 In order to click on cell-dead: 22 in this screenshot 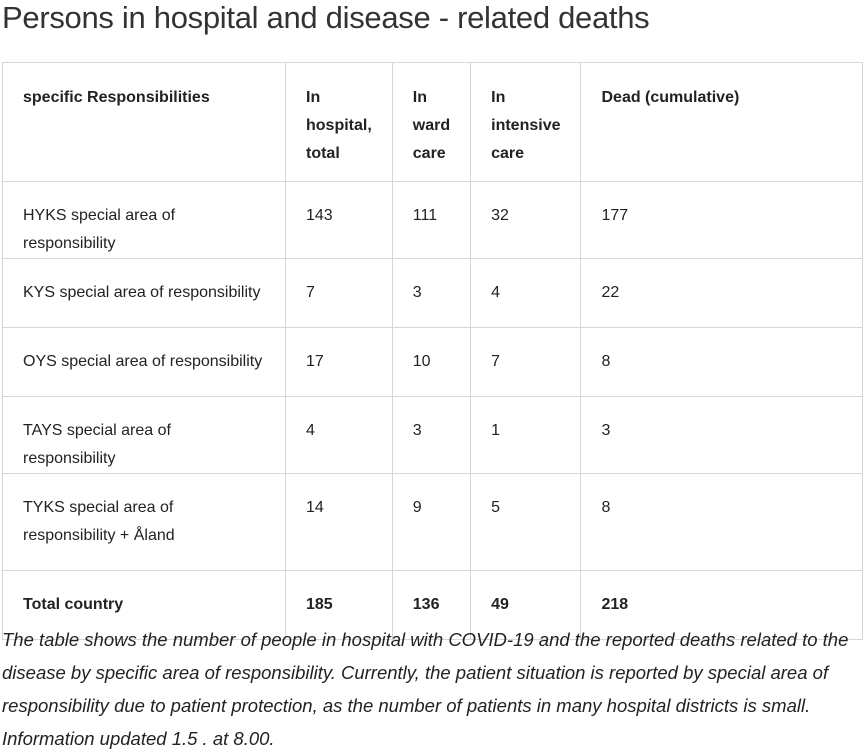, I will do `click(721, 293)`.